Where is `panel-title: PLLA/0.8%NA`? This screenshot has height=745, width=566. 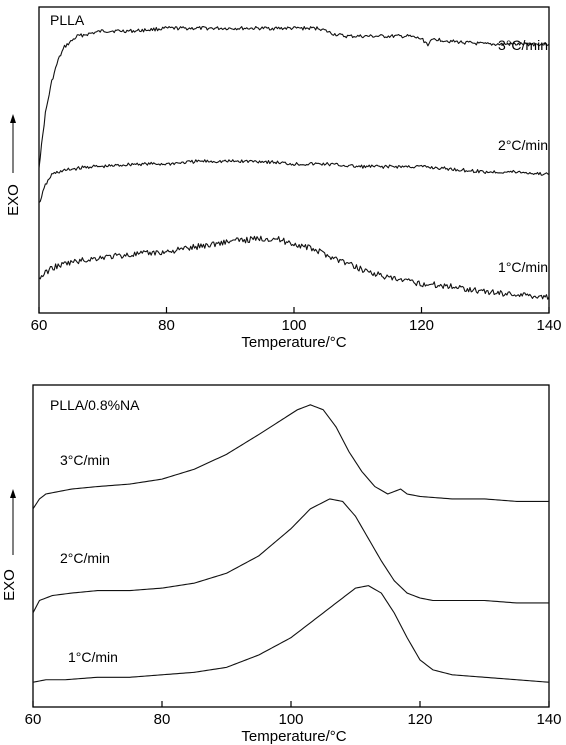
panel-title: PLLA/0.8%NA is located at coordinates (95, 405).